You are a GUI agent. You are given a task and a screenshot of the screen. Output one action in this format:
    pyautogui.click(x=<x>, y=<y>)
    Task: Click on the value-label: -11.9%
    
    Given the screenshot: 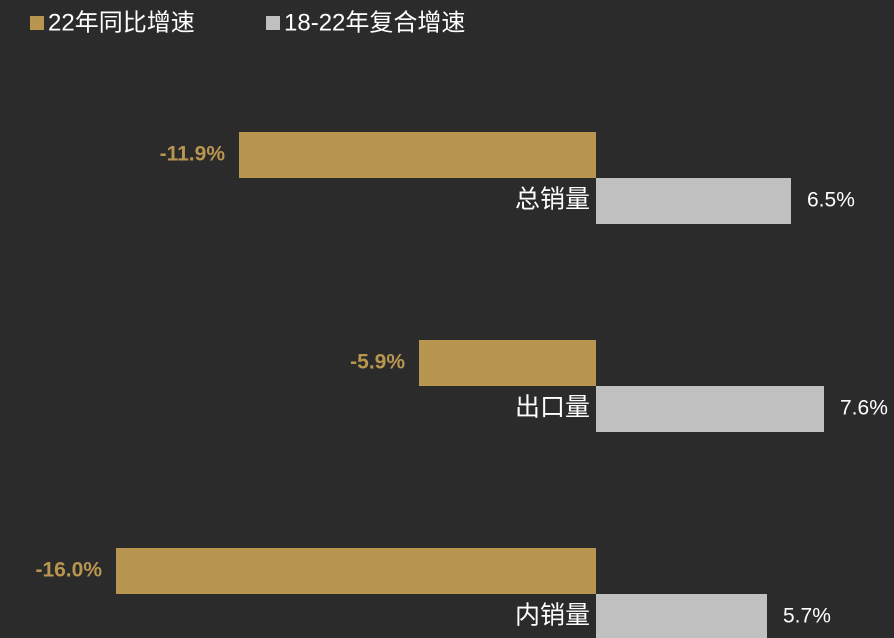 What is the action you would take?
    pyautogui.click(x=193, y=154)
    